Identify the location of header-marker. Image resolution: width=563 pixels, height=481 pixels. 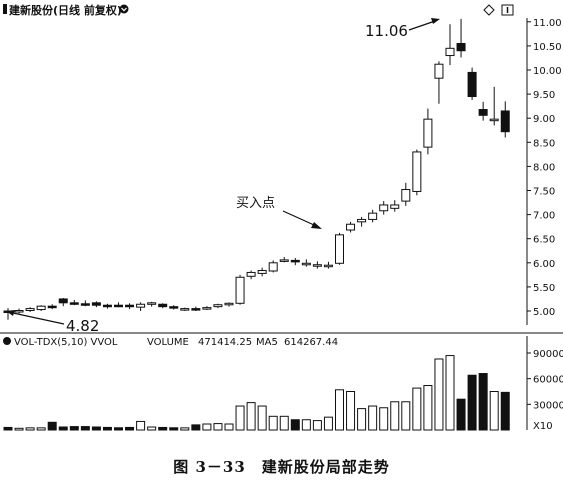
(5, 9).